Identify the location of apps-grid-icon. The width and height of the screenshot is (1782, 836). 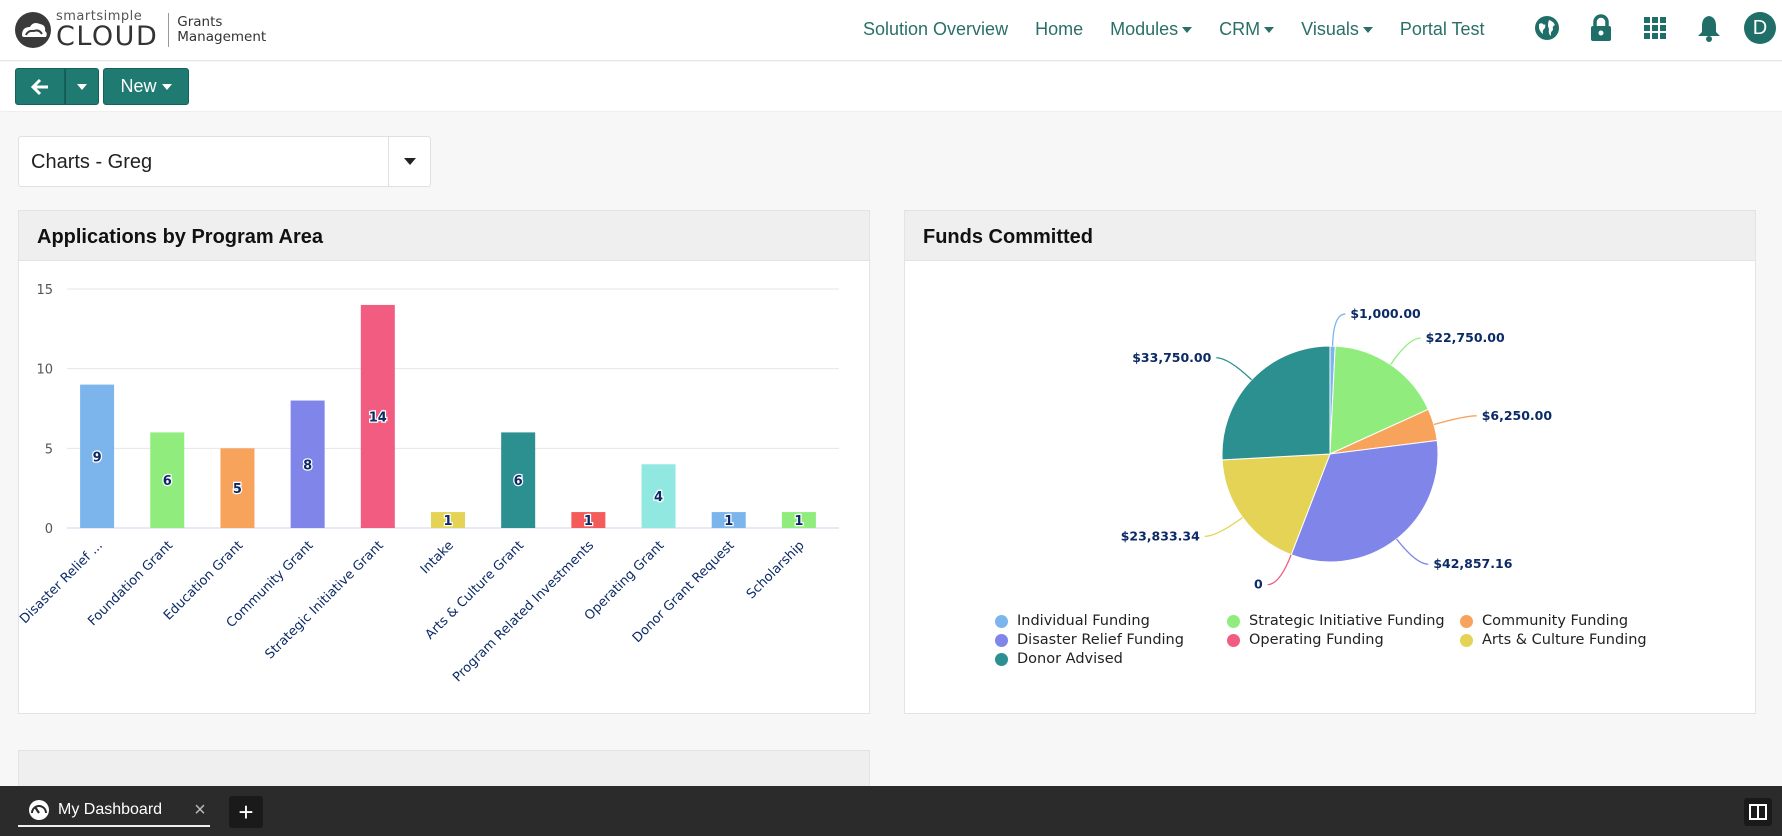
(1655, 28).